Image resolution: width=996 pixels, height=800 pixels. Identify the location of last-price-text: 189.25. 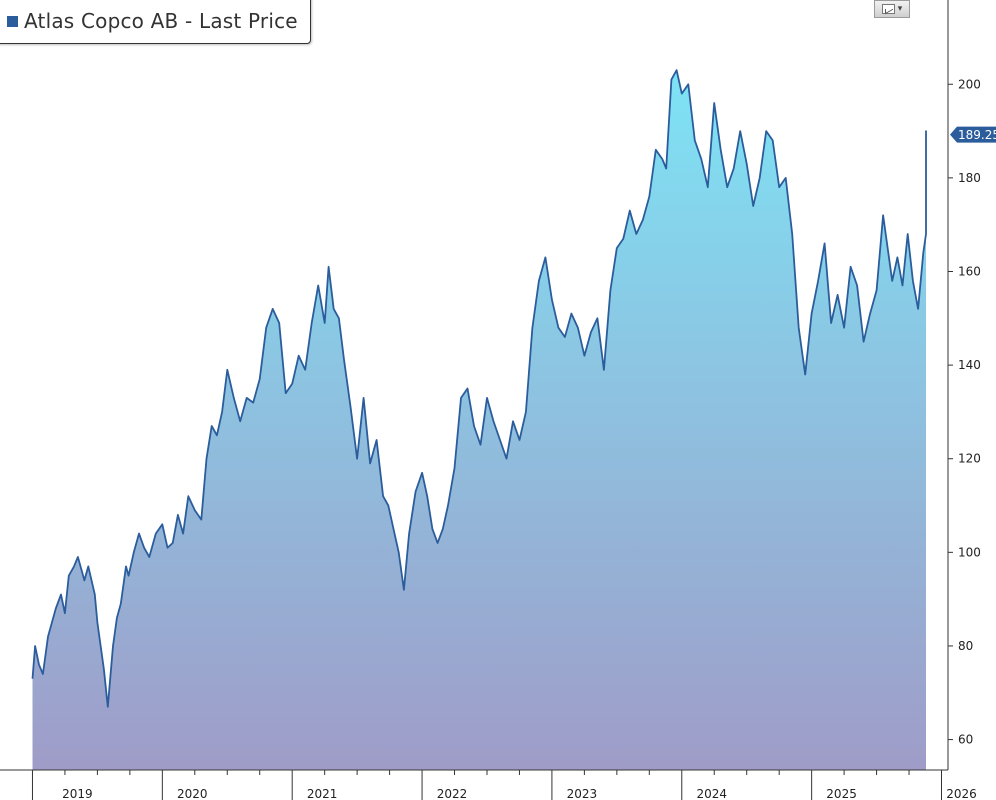
(977, 135).